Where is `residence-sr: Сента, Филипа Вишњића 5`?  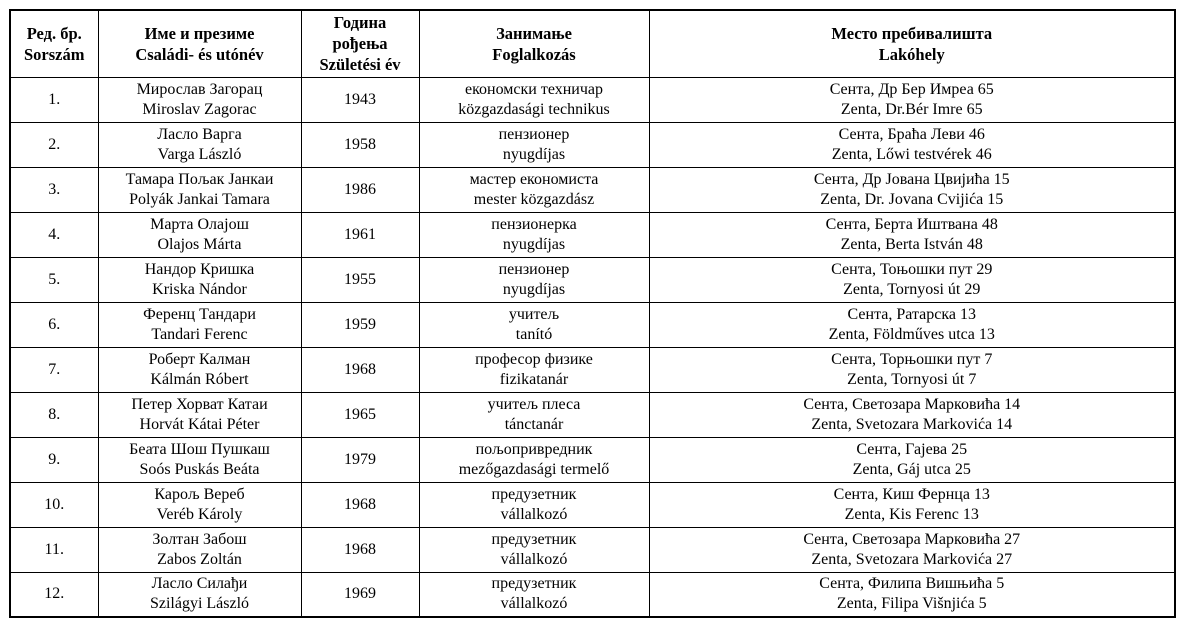 residence-sr: Сента, Филипа Вишњића 5 is located at coordinates (912, 584).